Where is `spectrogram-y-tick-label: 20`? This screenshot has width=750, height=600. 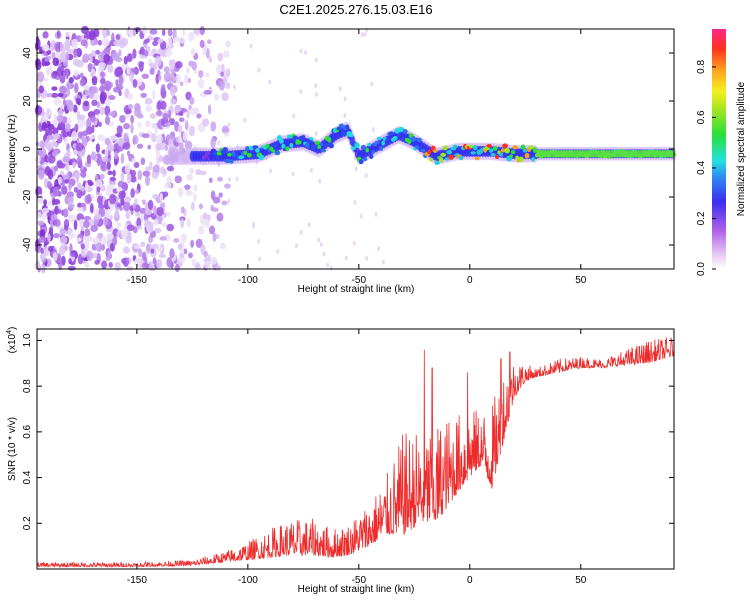
spectrogram-y-tick-label: 20 is located at coordinates (27, 101).